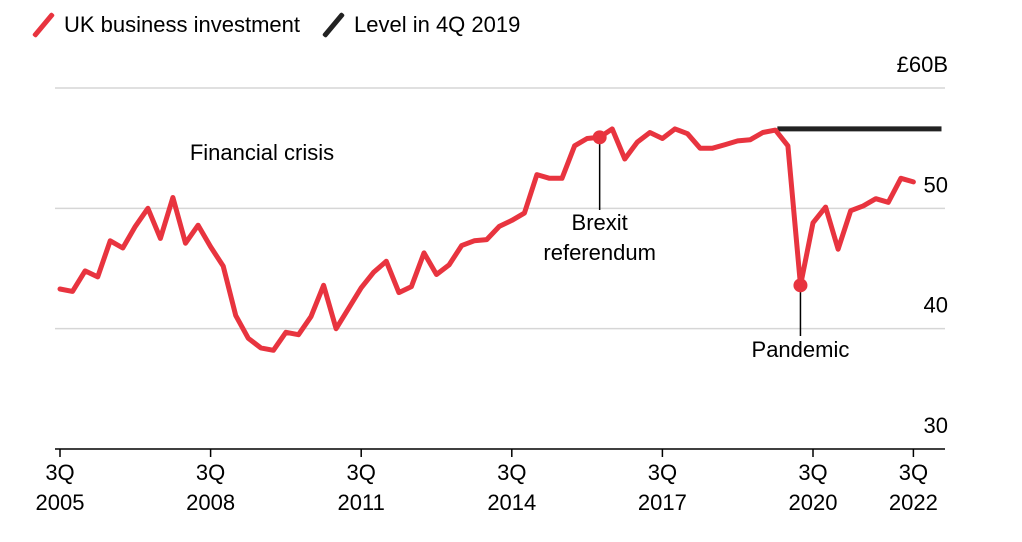 This screenshot has width=1022, height=542. I want to click on legend: UK business investment Level in 4Q 2019, so click(285, 25).